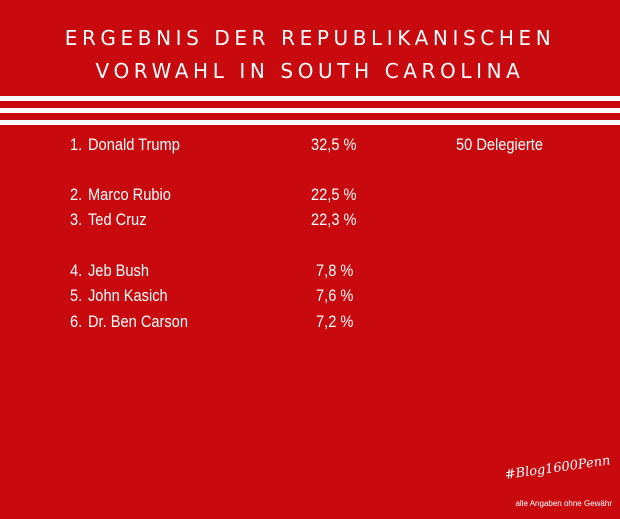 Image resolution: width=620 pixels, height=519 pixels. What do you see at coordinates (335, 270) in the screenshot?
I see `vote-percent: 7,8 %` at bounding box center [335, 270].